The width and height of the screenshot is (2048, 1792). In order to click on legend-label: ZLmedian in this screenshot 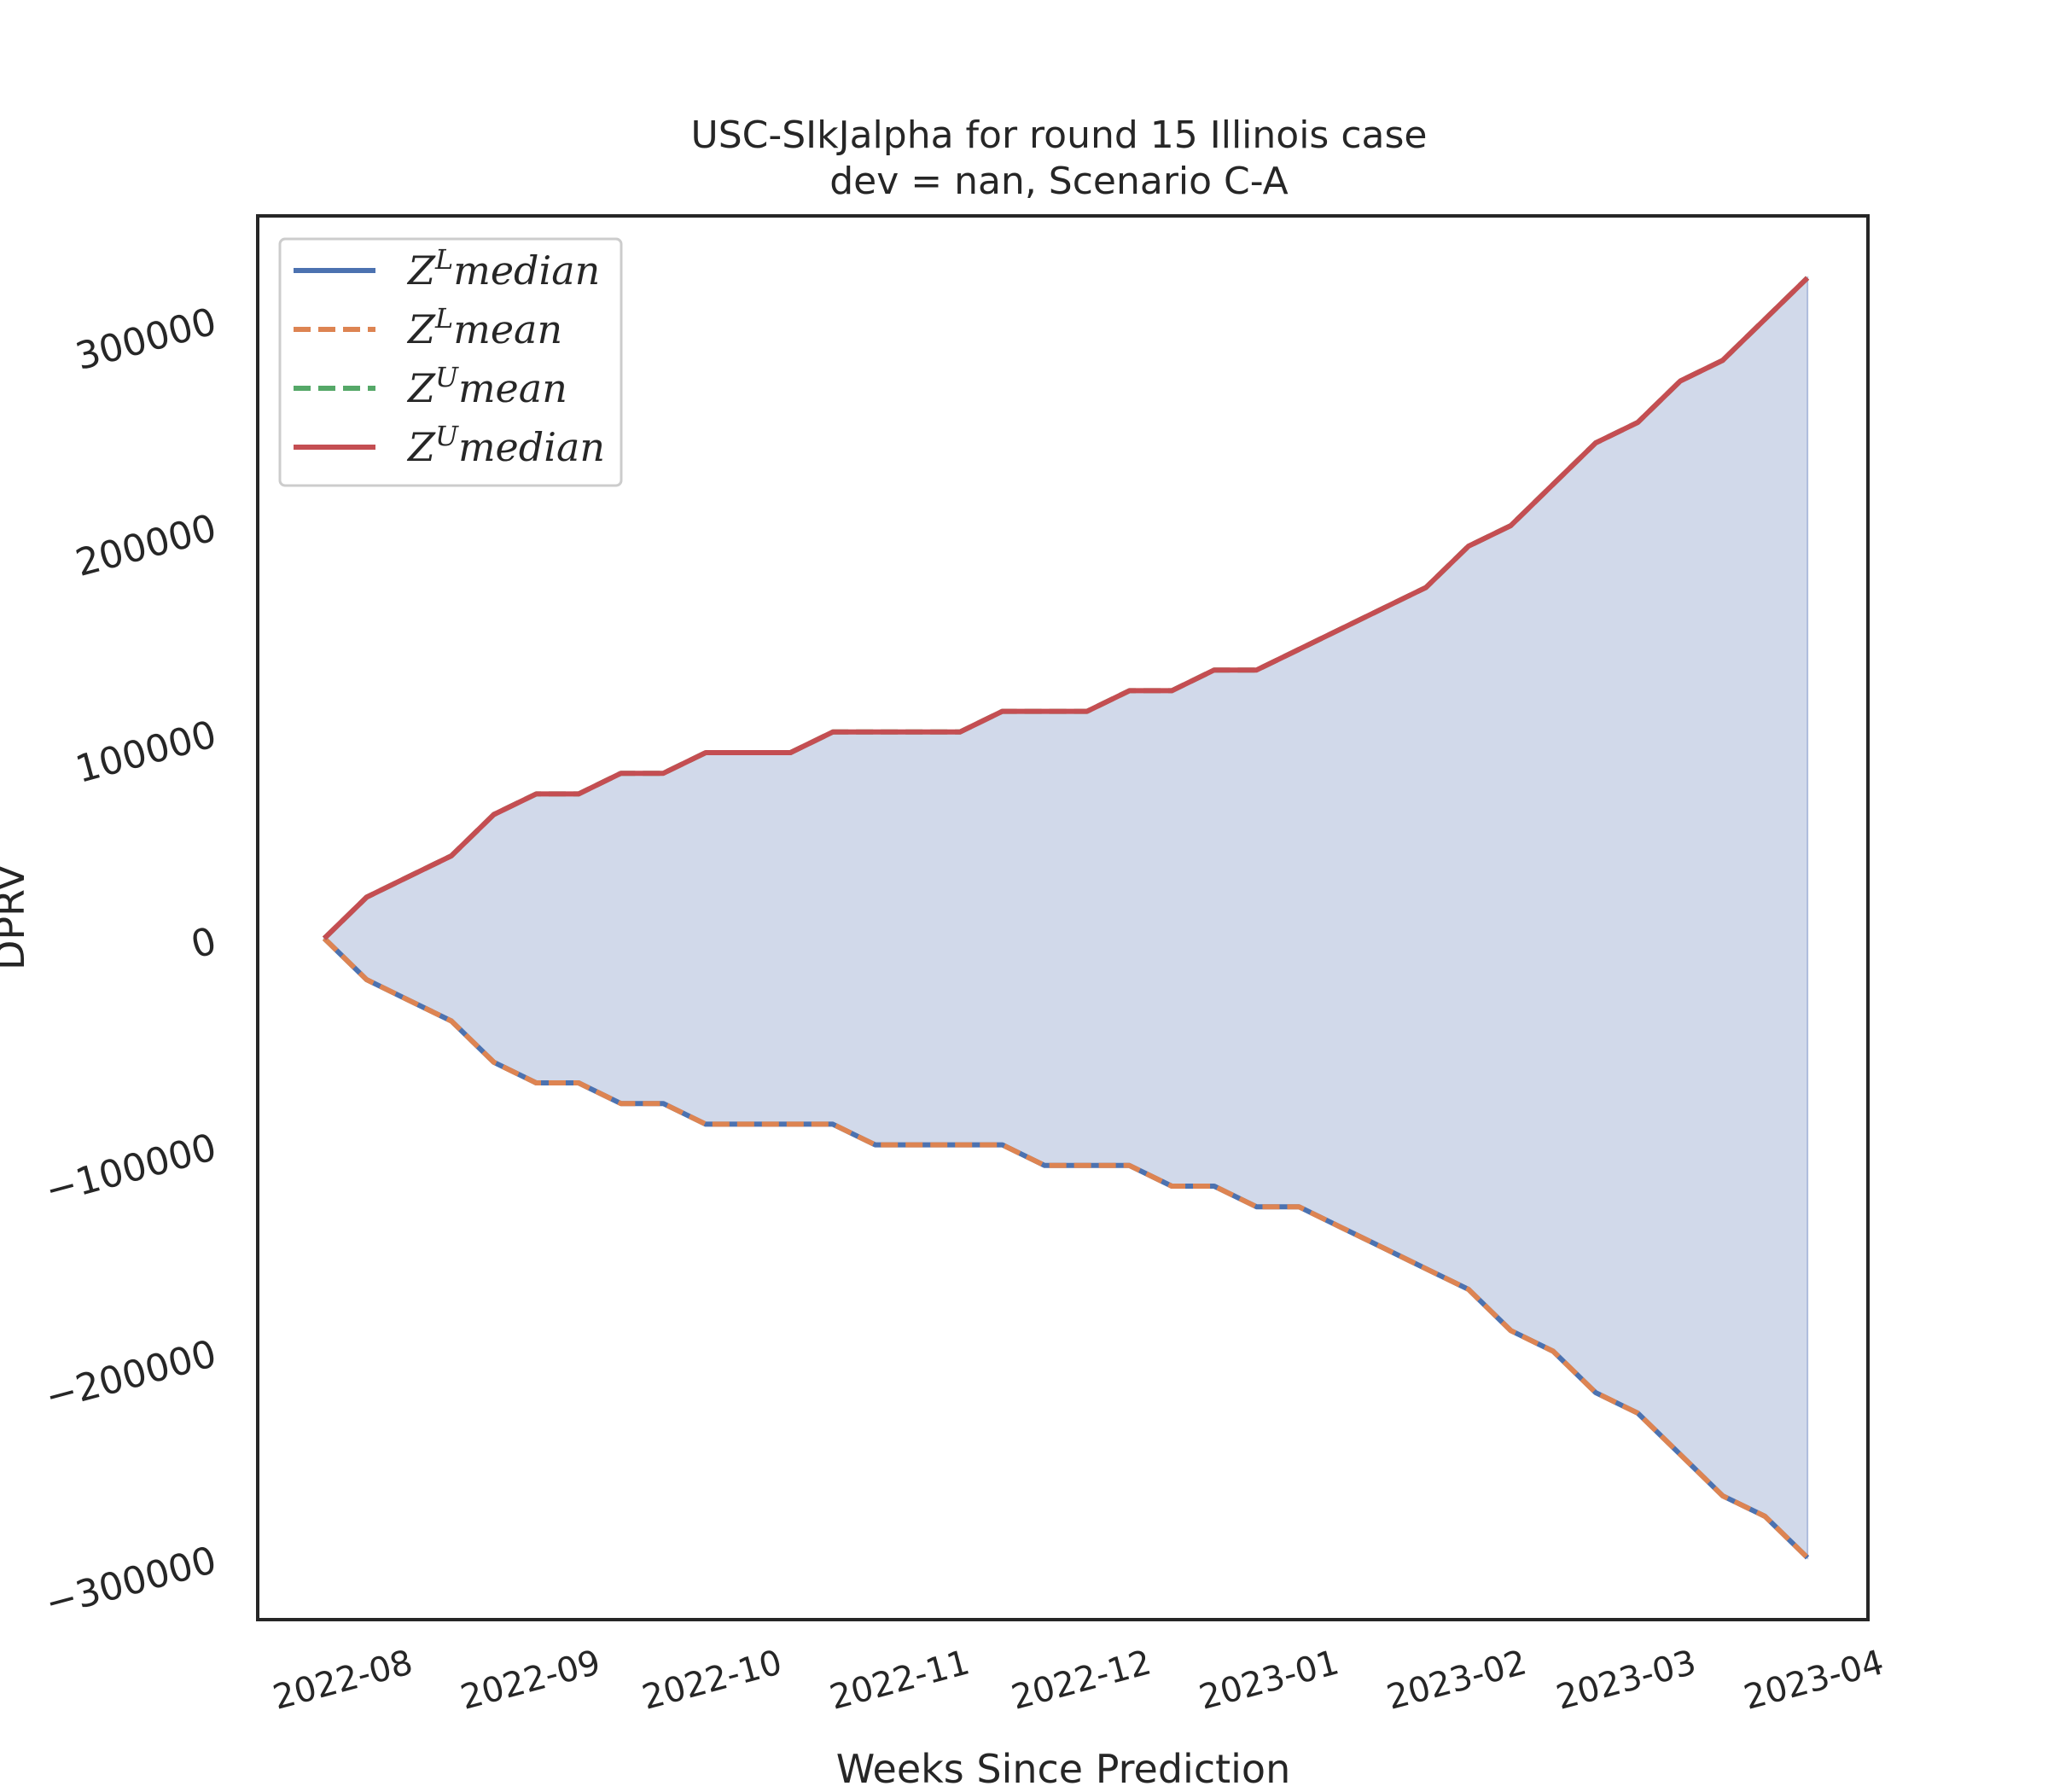, I will do `click(503, 268)`.